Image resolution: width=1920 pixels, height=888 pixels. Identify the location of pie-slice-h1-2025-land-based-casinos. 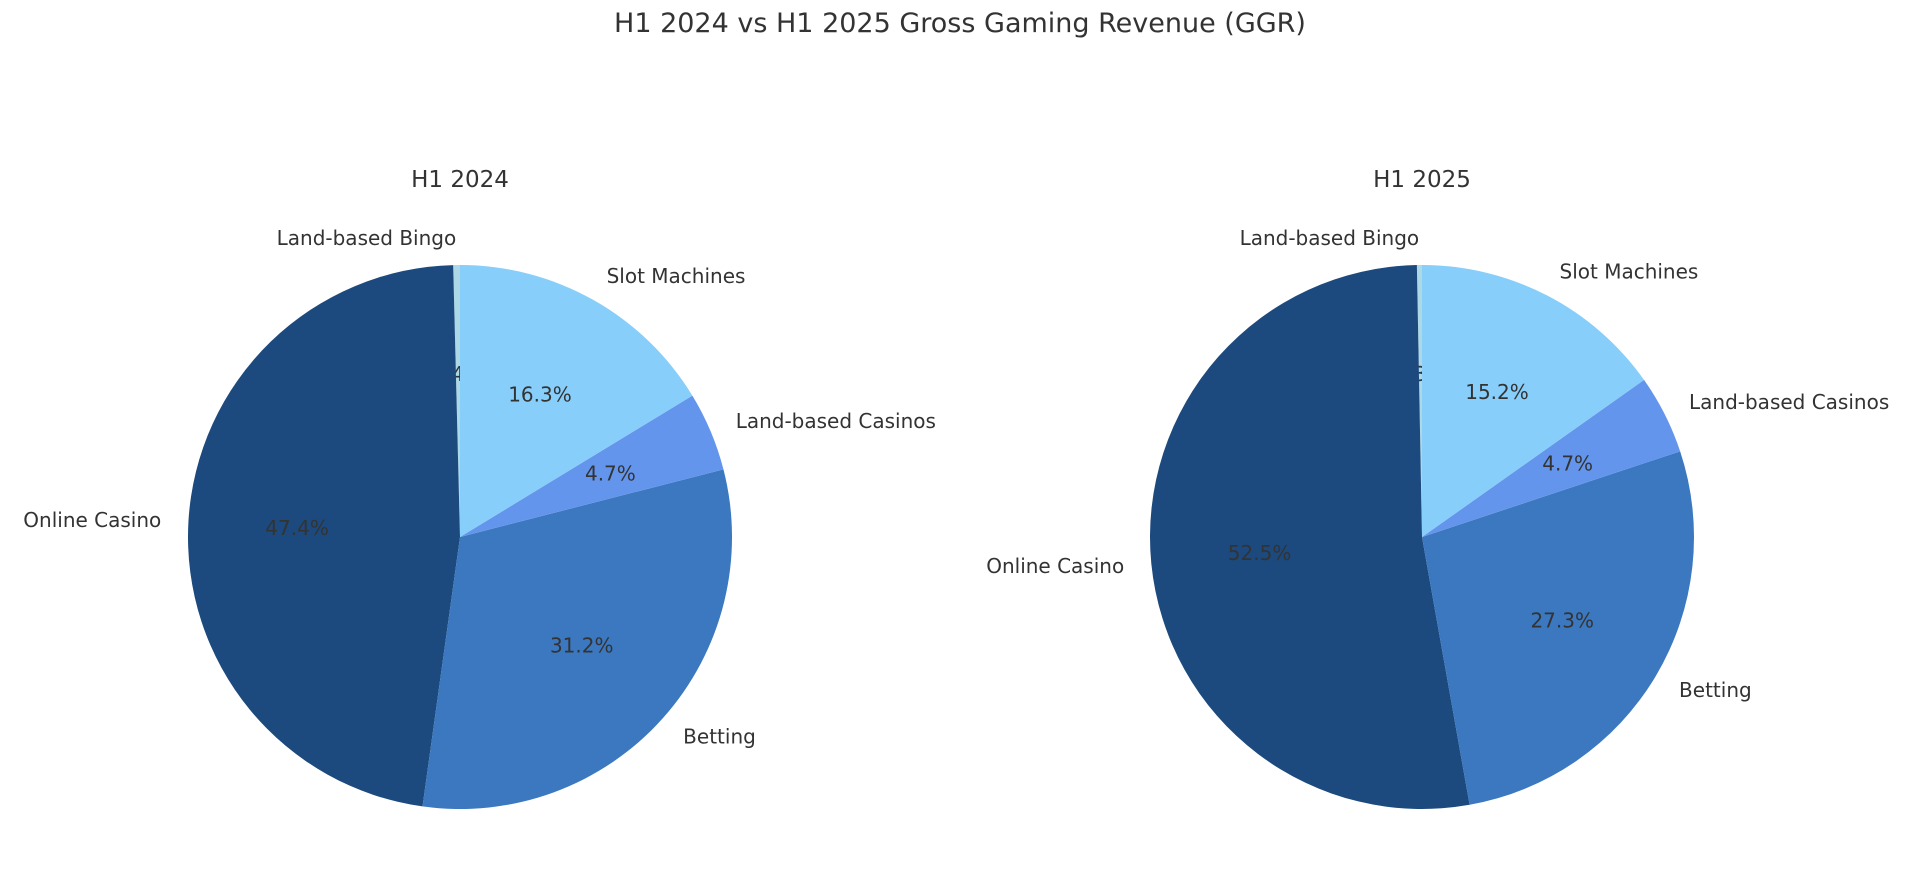
(1551, 458).